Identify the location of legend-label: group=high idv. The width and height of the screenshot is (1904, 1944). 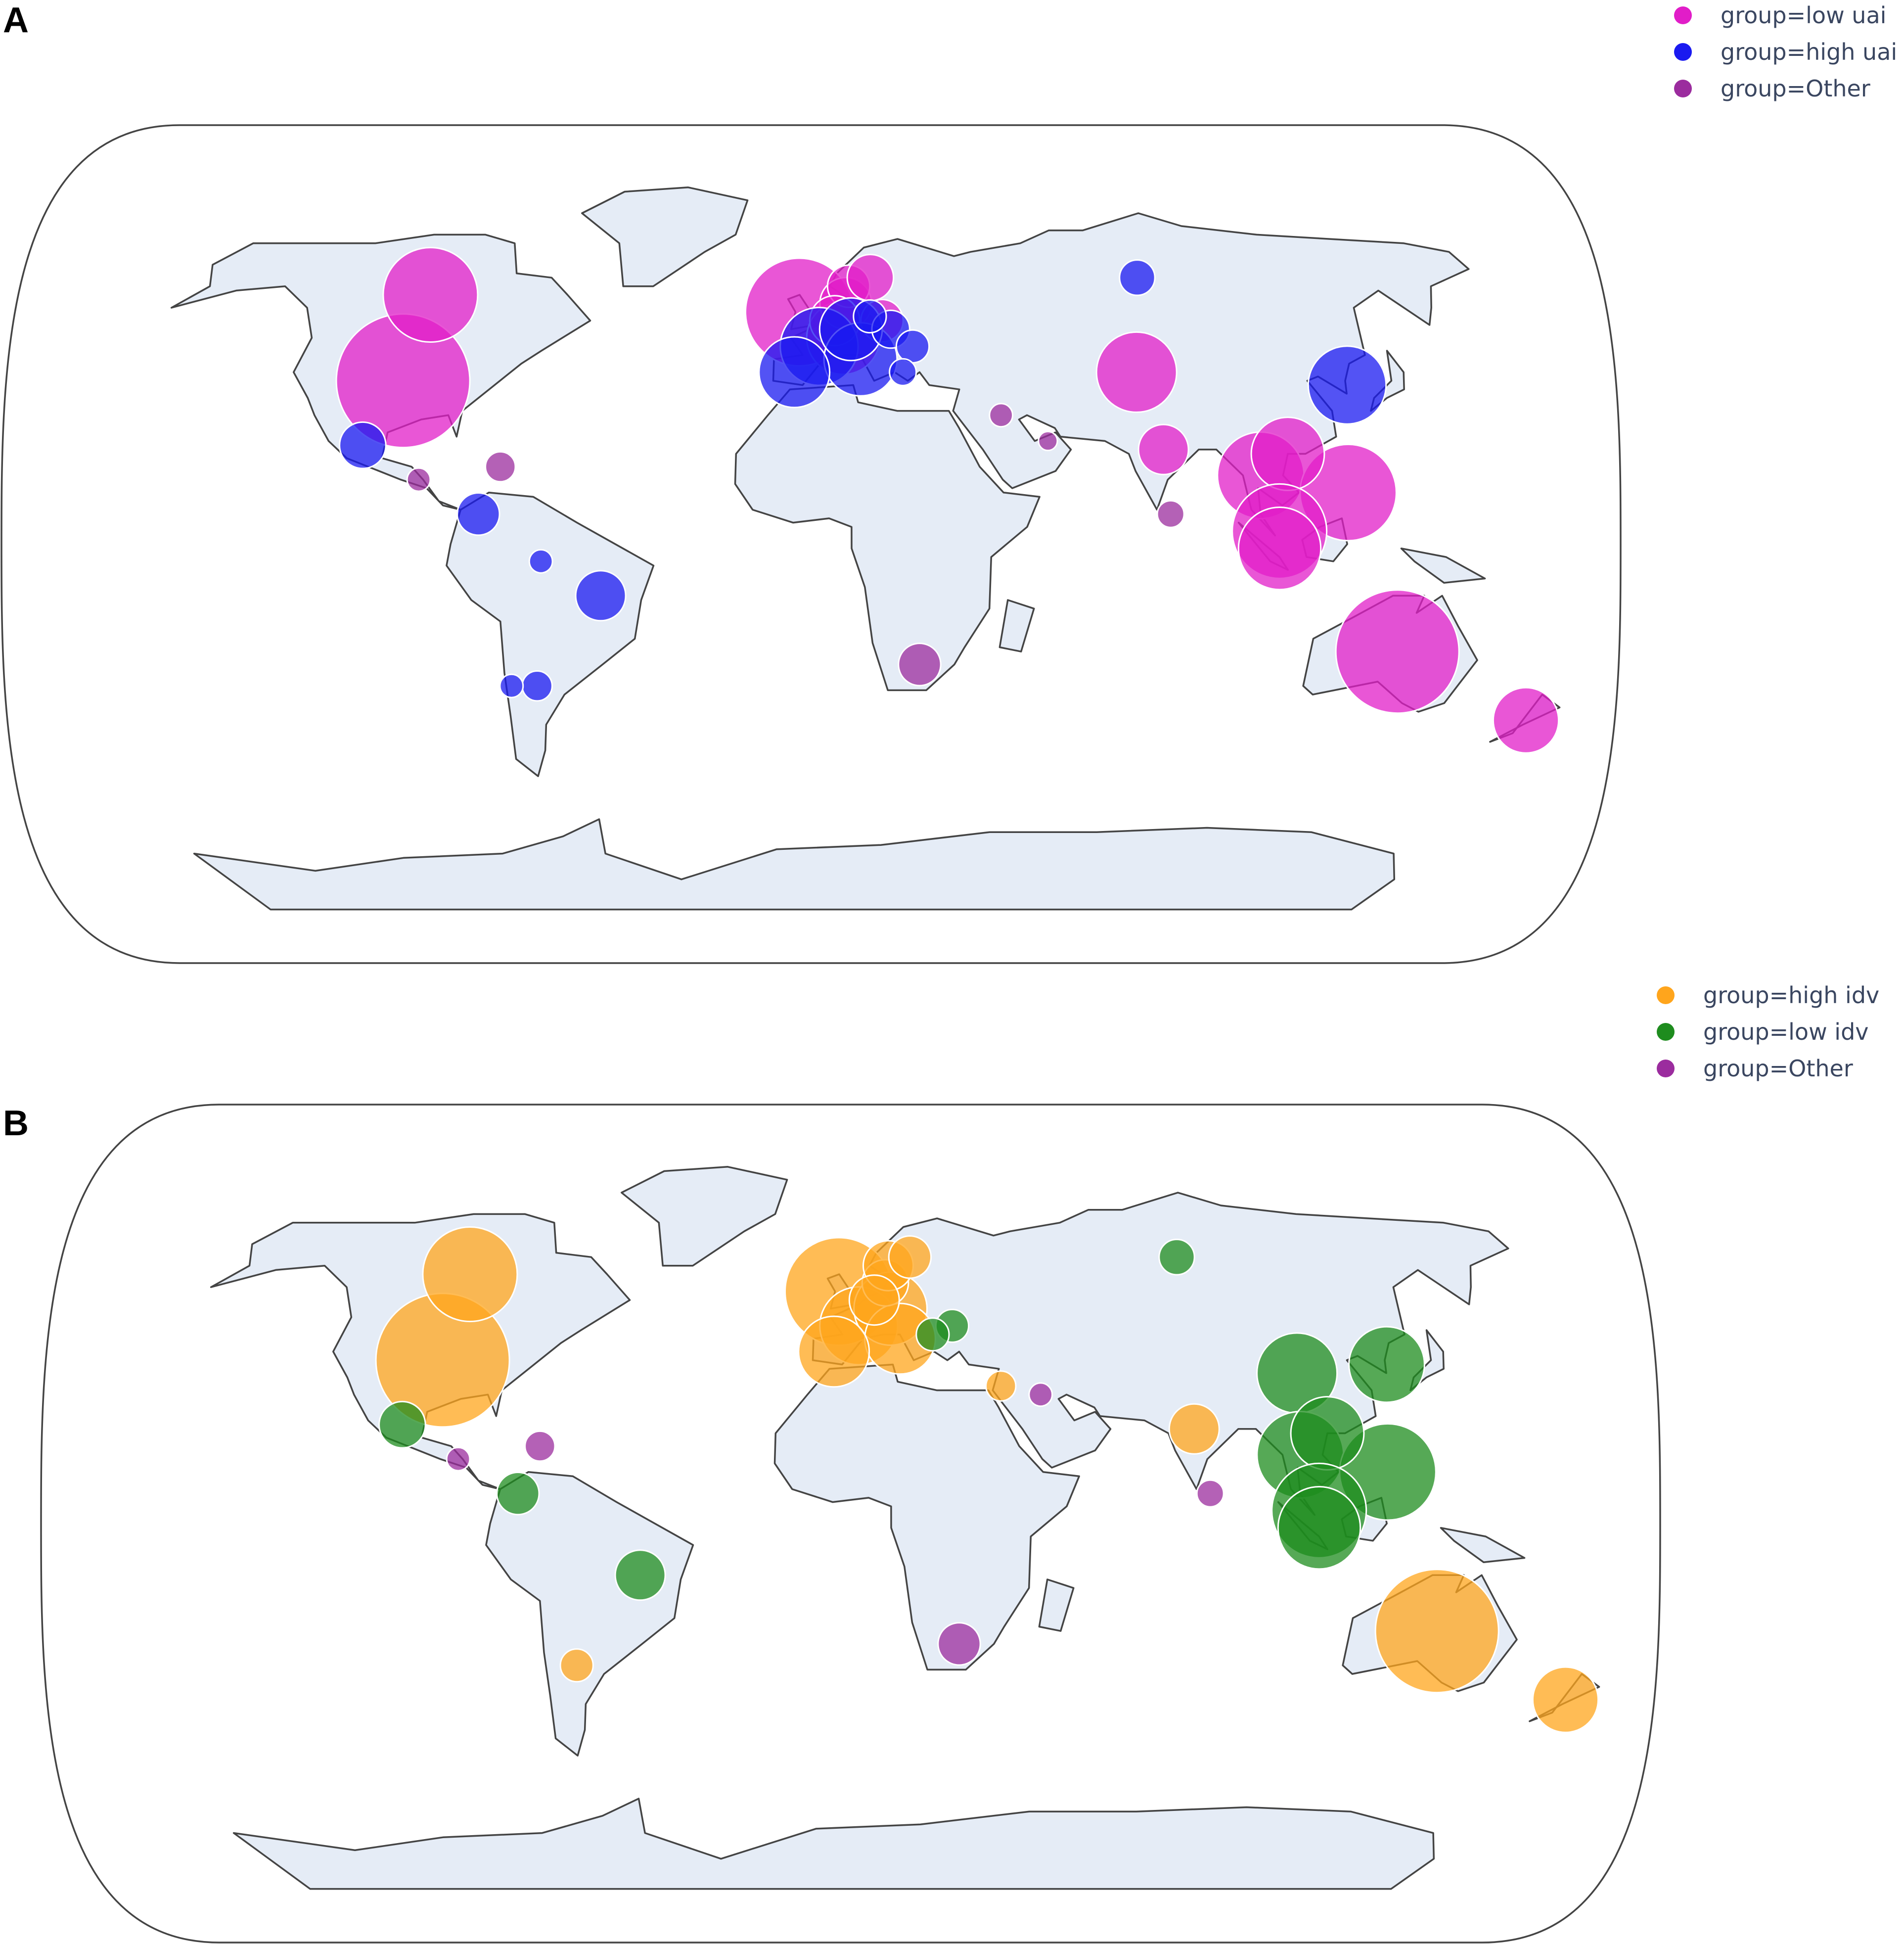
(1791, 995).